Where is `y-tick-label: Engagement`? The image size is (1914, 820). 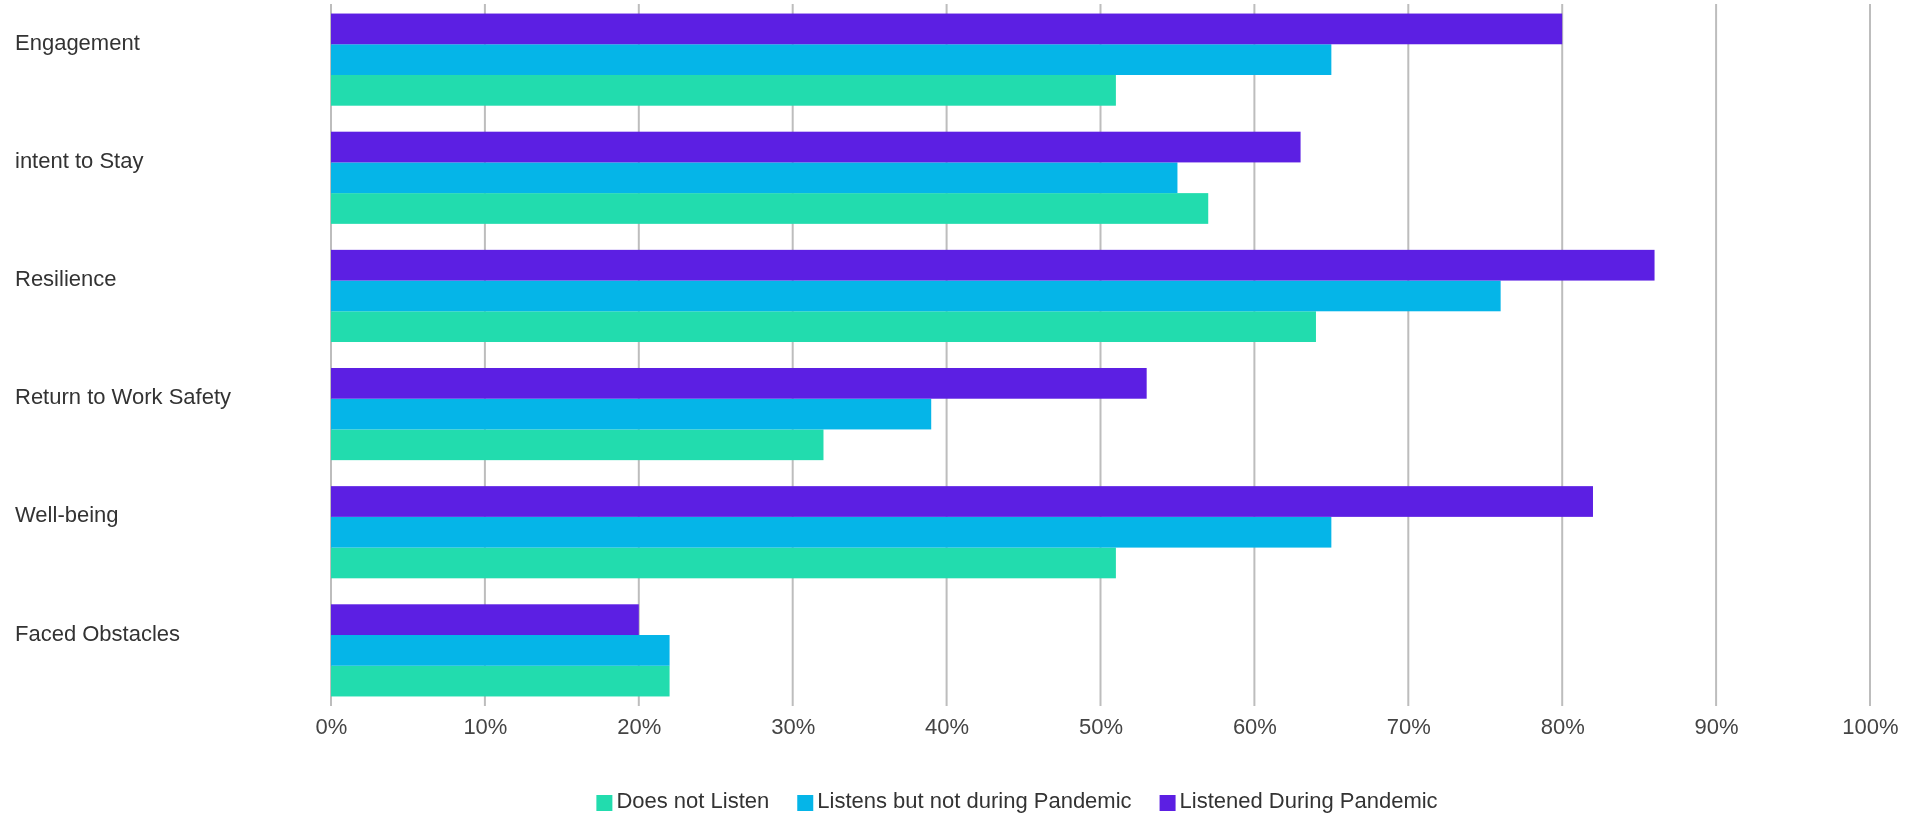 y-tick-label: Engagement is located at coordinates (77, 42).